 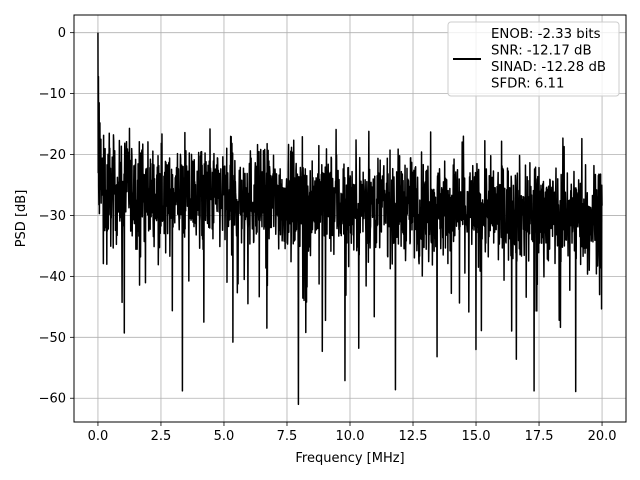 I want to click on y-tick-label: −40, so click(x=52, y=277).